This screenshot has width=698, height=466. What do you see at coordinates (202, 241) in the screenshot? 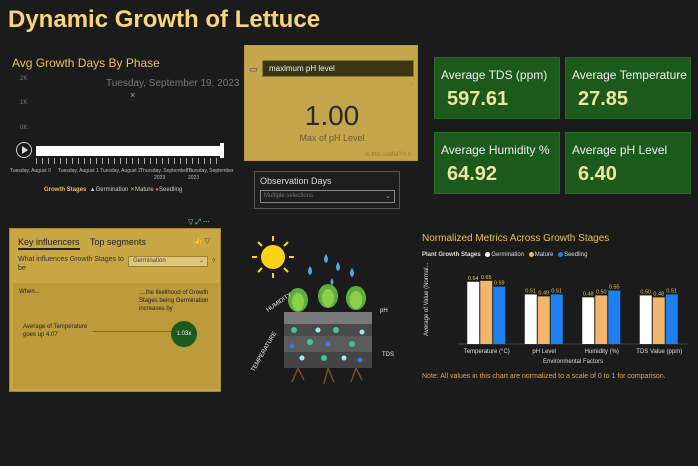
I see `thumbs-icon: 👍 ▽` at bounding box center [202, 241].